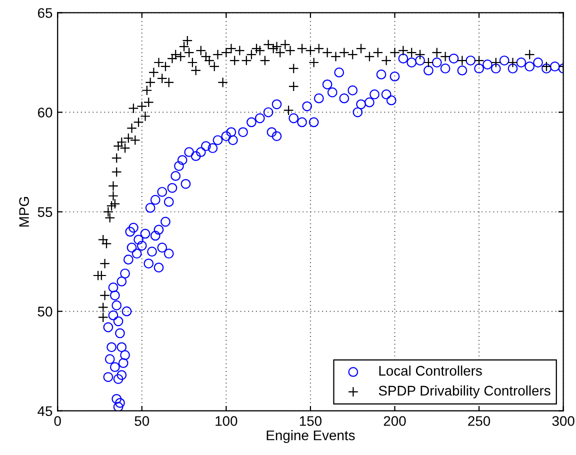  Describe the element at coordinates (430, 371) in the screenshot. I see `legend-label: Local Controllers` at that location.